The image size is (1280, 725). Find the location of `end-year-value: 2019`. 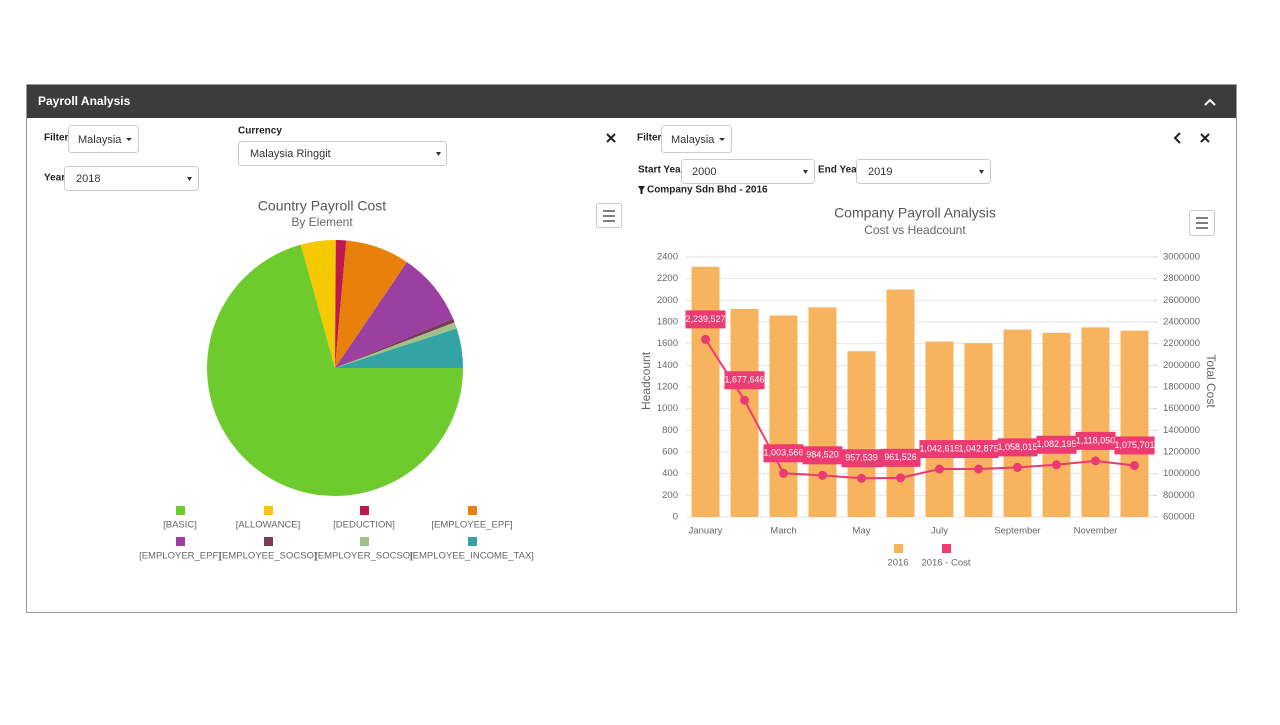

end-year-value: 2019 is located at coordinates (880, 172).